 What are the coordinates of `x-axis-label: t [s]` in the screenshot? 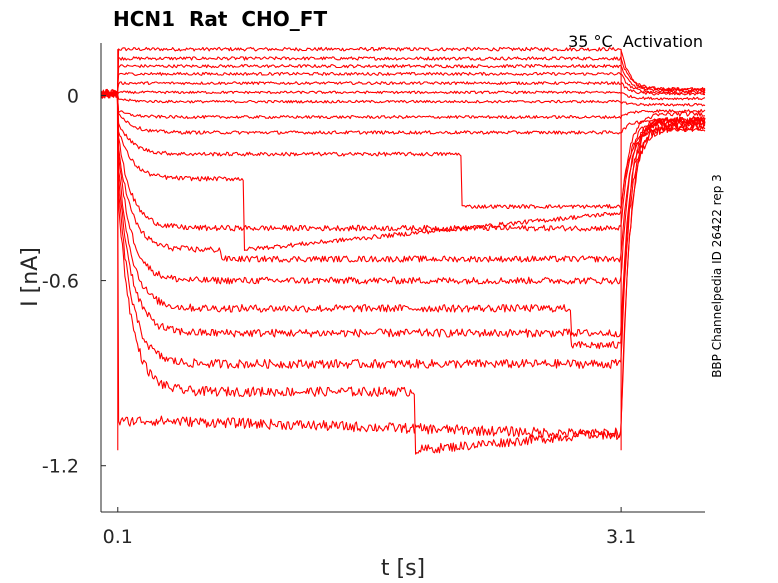 It's located at (403, 568).